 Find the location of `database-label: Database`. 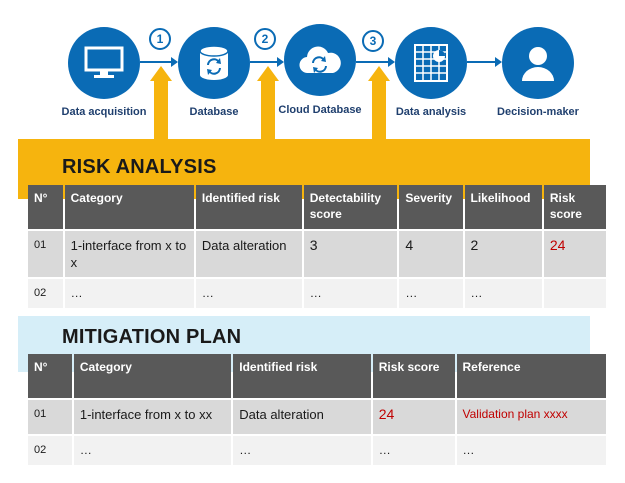

database-label: Database is located at coordinates (214, 112).